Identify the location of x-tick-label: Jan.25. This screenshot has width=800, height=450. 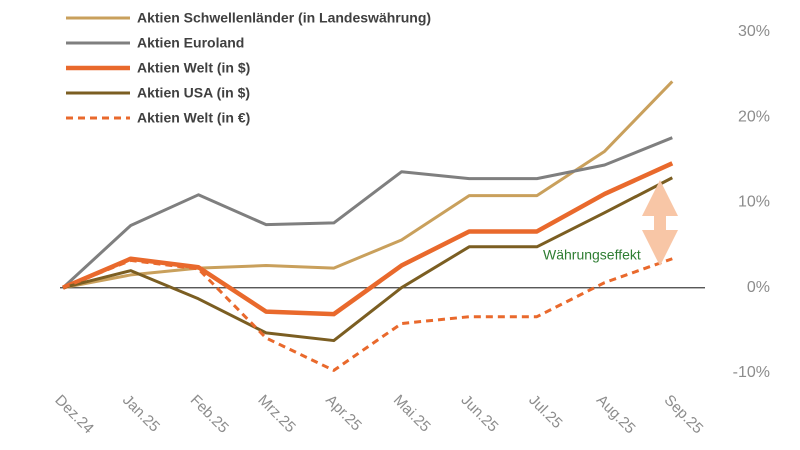
(141, 414).